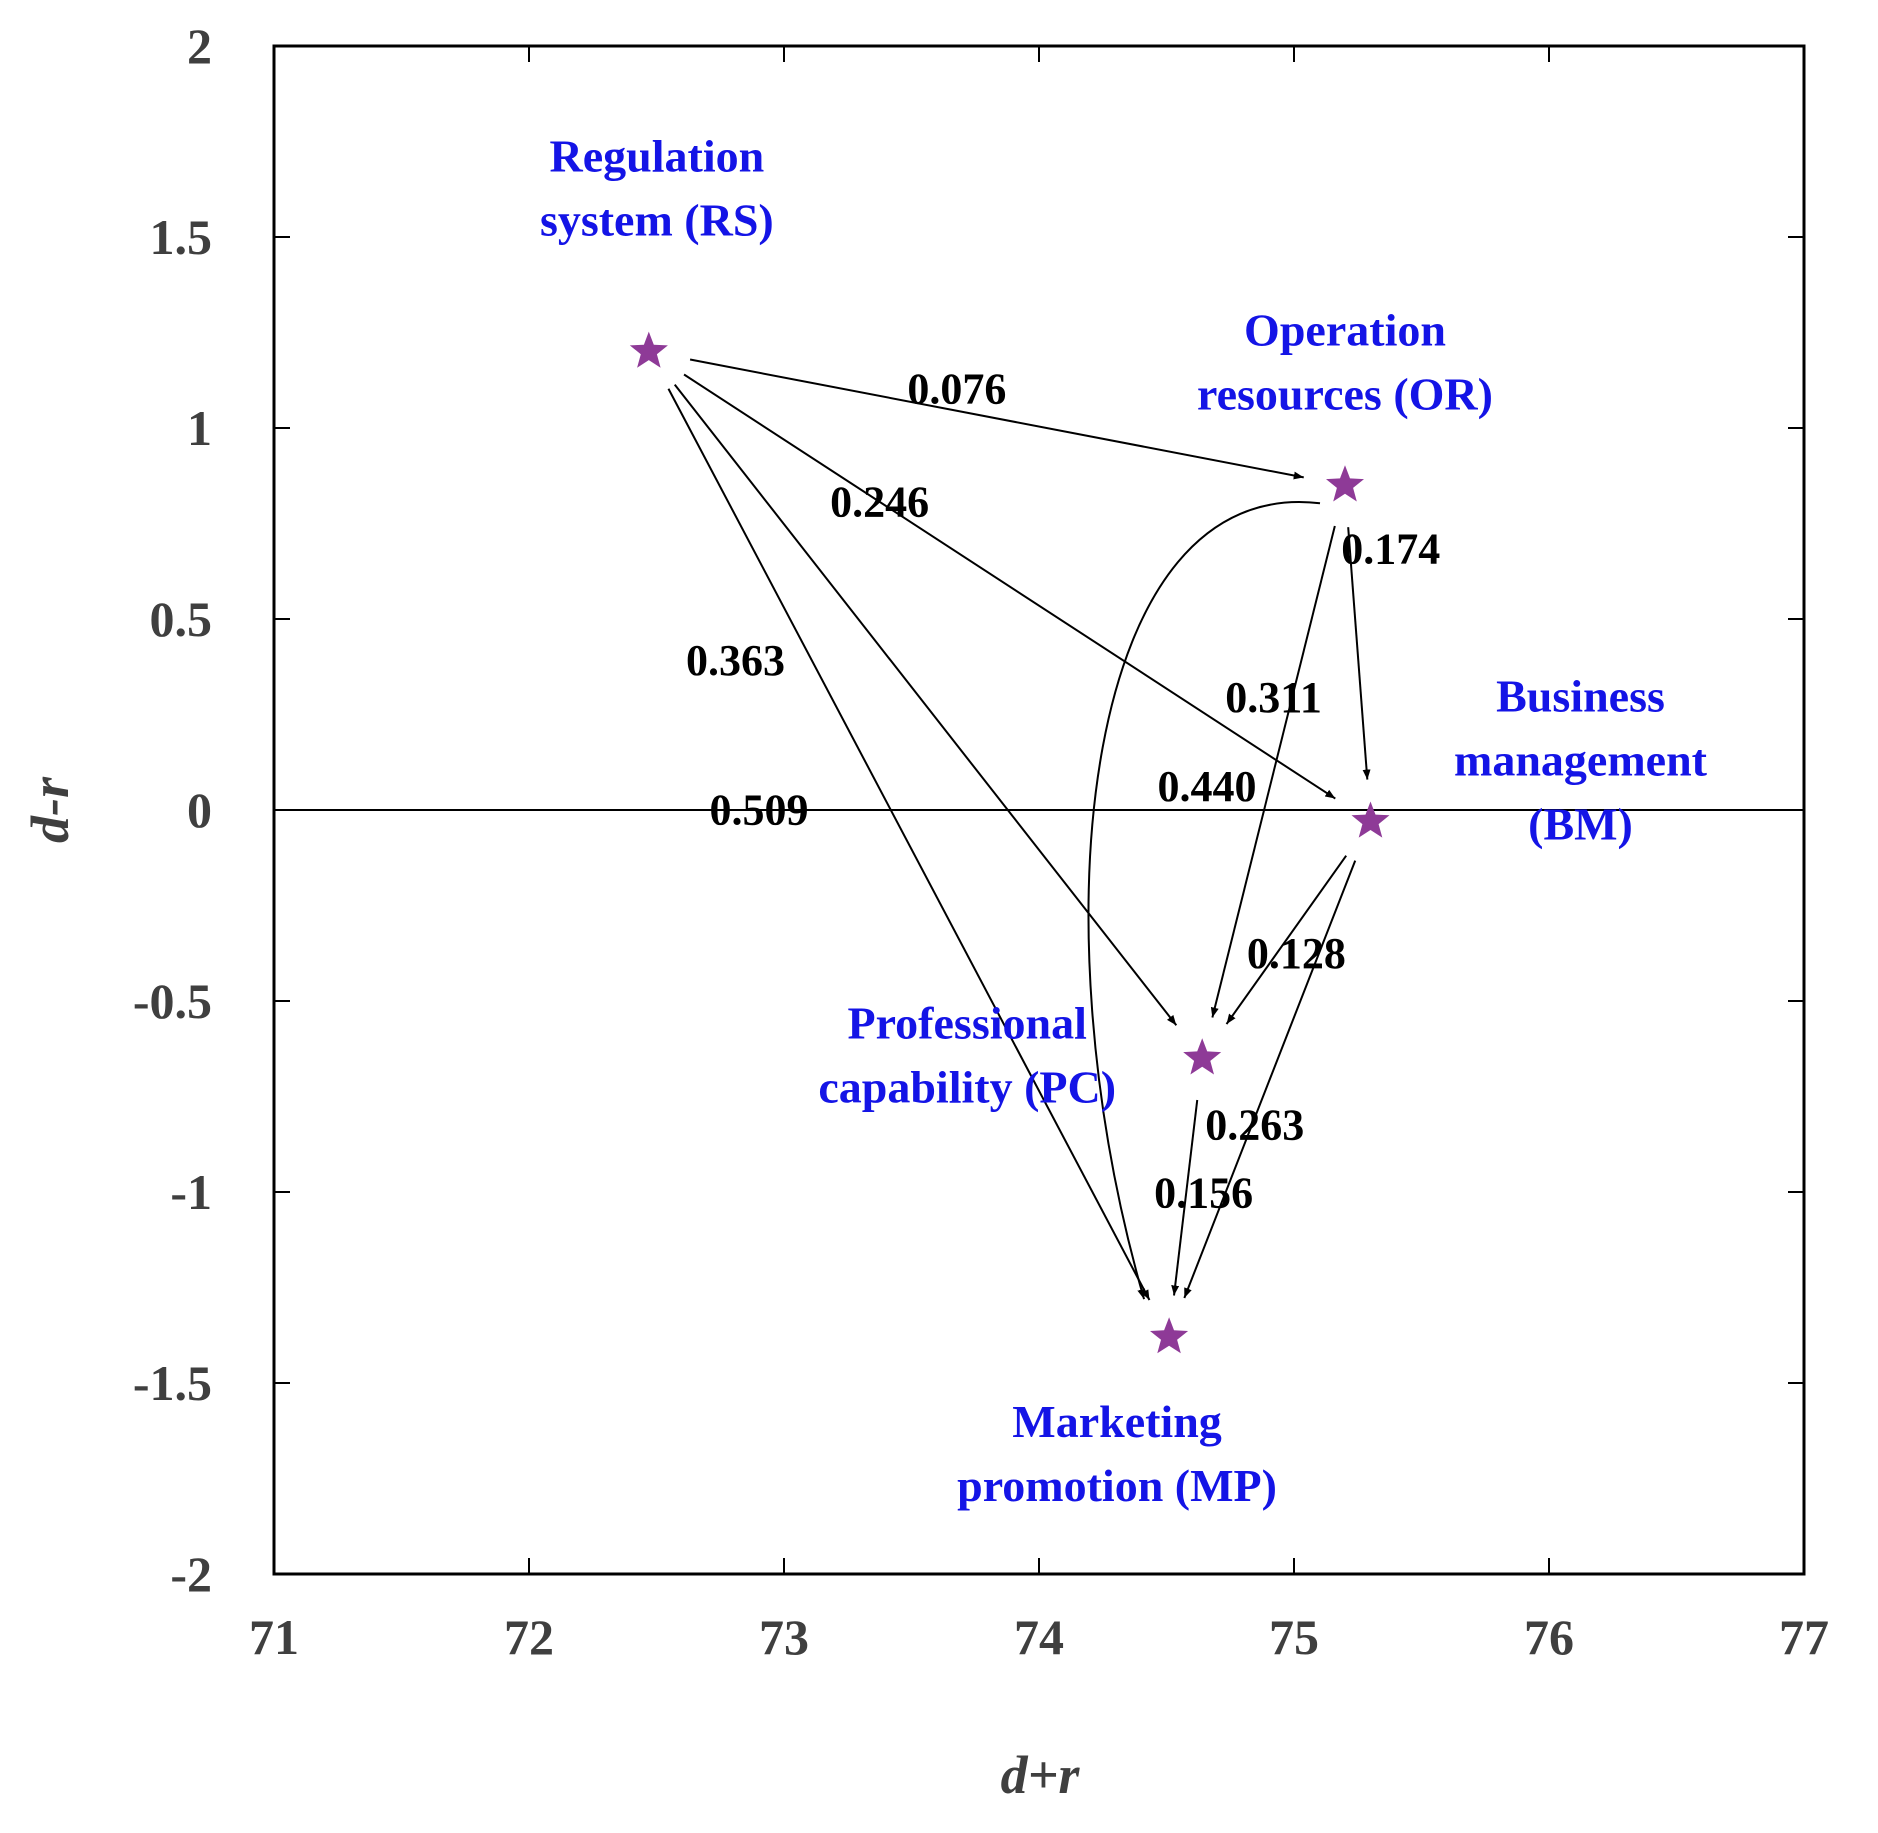  I want to click on point-mp, so click(1169, 1335).